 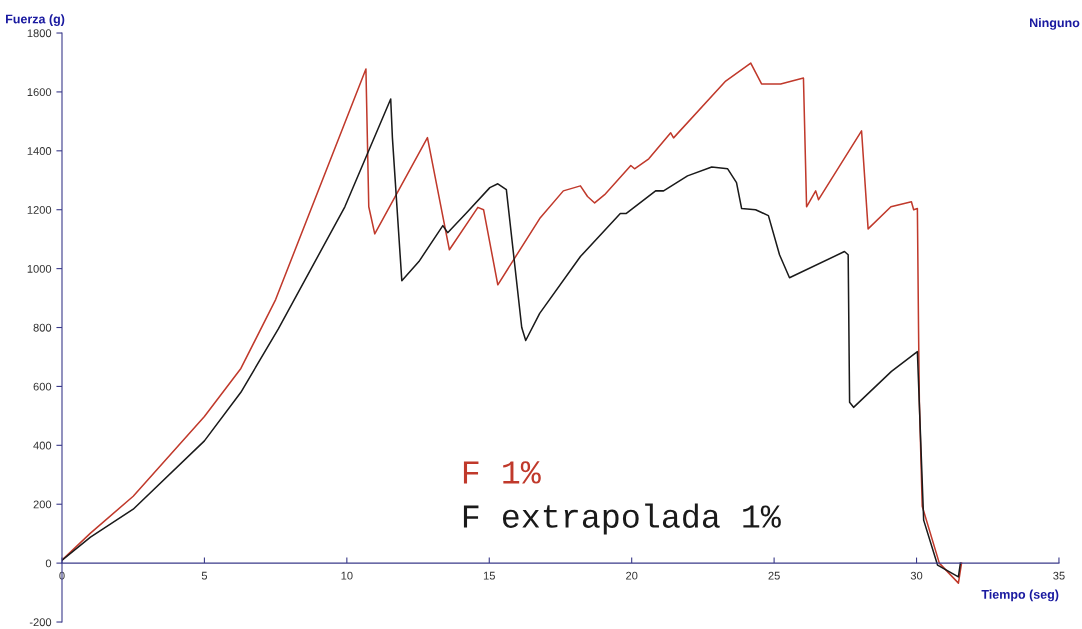 What do you see at coordinates (39, 151) in the screenshot?
I see `y-tick-label: 1400` at bounding box center [39, 151].